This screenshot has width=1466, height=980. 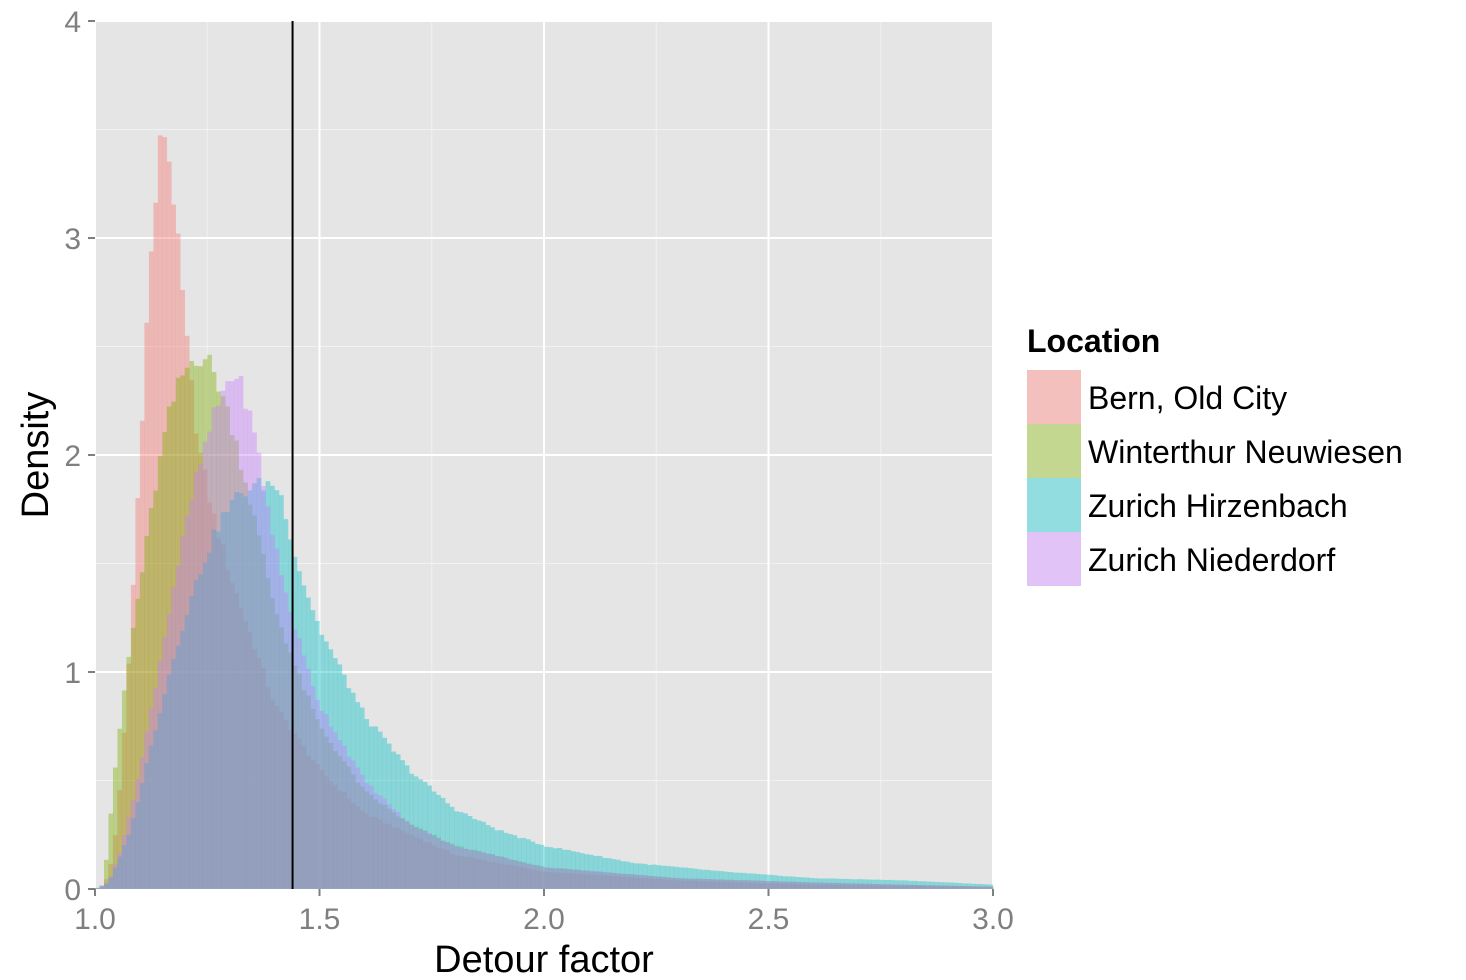 I want to click on y-tick-label: 2, so click(x=72, y=456).